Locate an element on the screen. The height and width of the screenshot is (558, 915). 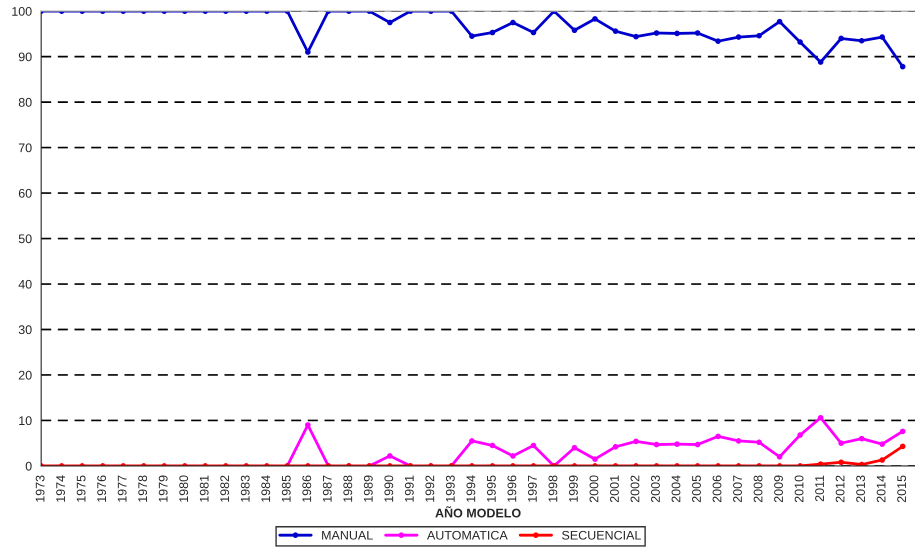
legend-label: SECUENCIAL is located at coordinates (601, 535).